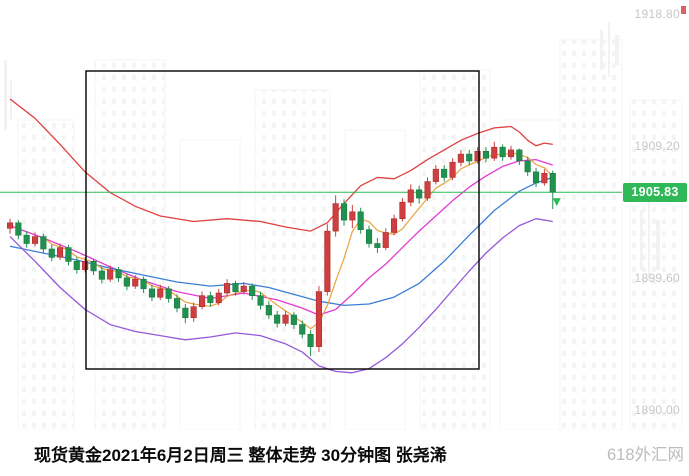 The image size is (689, 476). What do you see at coordinates (657, 13) in the screenshot?
I see `y-axis-label: 1918.80` at bounding box center [657, 13].